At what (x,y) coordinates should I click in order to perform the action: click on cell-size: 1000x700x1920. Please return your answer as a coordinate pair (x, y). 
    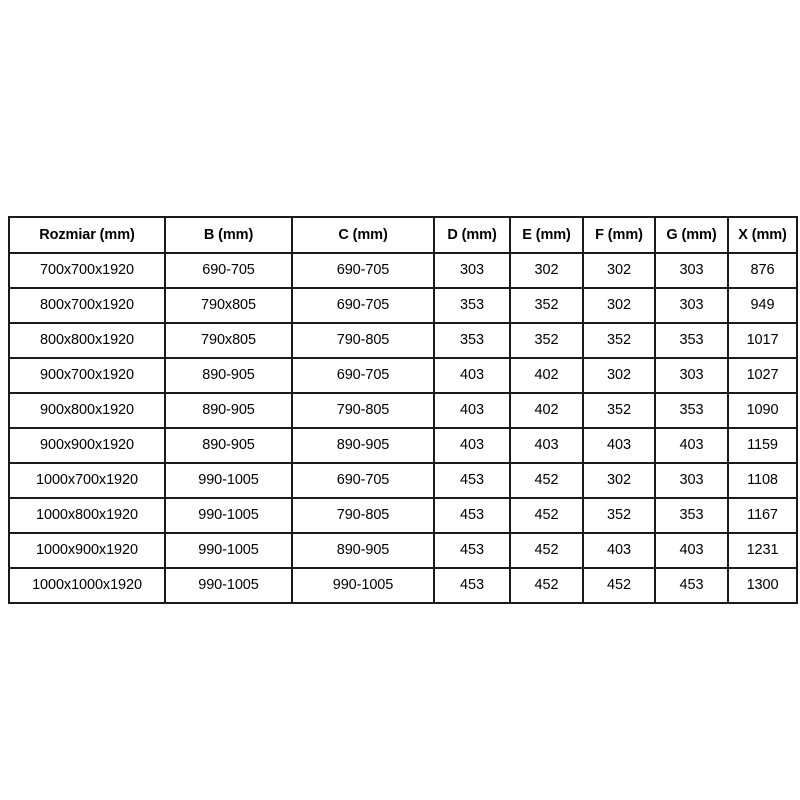
    Looking at the image, I should click on (87, 480).